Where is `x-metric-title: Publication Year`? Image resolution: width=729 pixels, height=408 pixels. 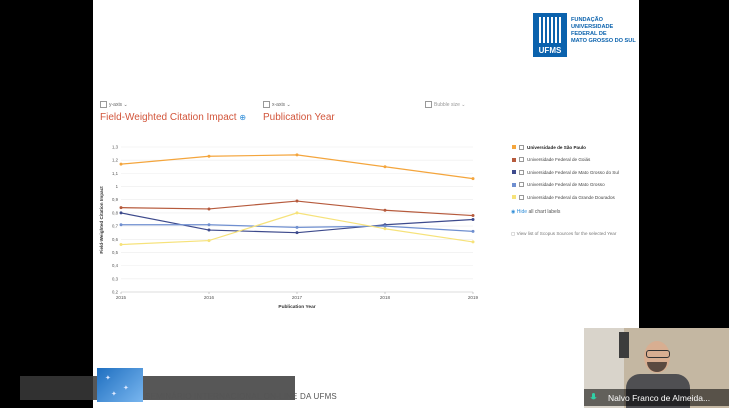 x-metric-title: Publication Year is located at coordinates (299, 117).